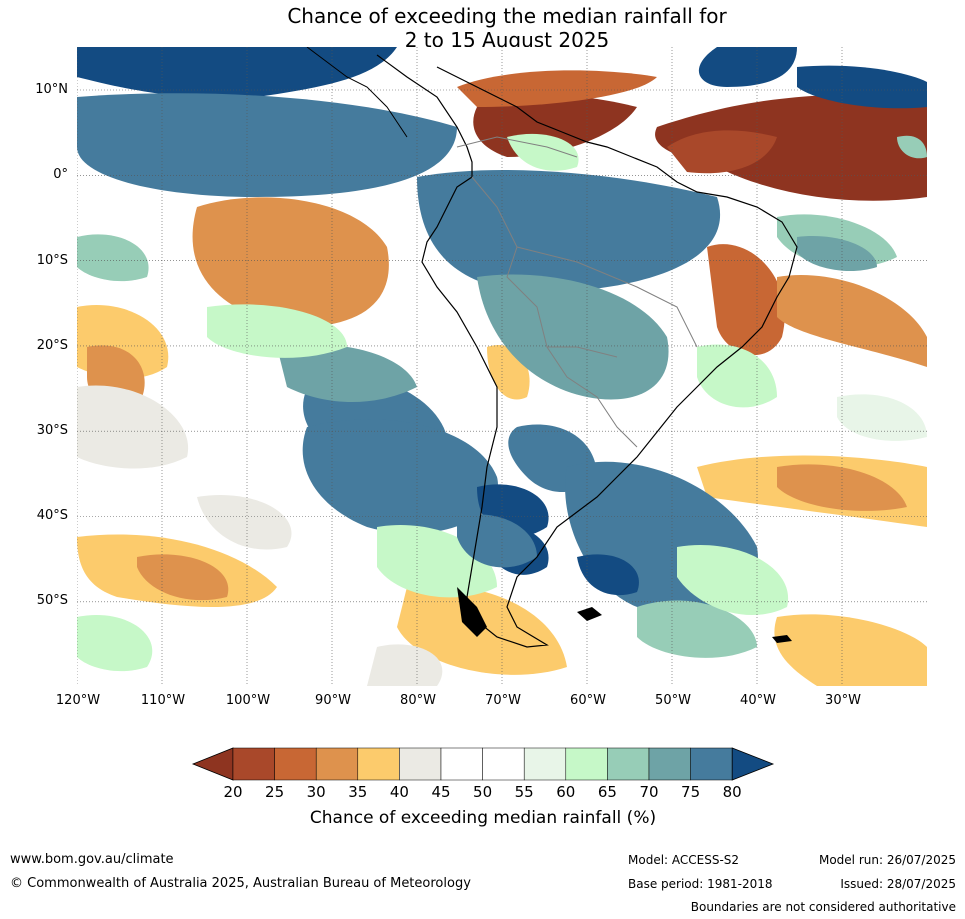 The width and height of the screenshot is (965, 919). Describe the element at coordinates (753, 764) in the screenshot. I see `colorbar-high-arrow` at that location.